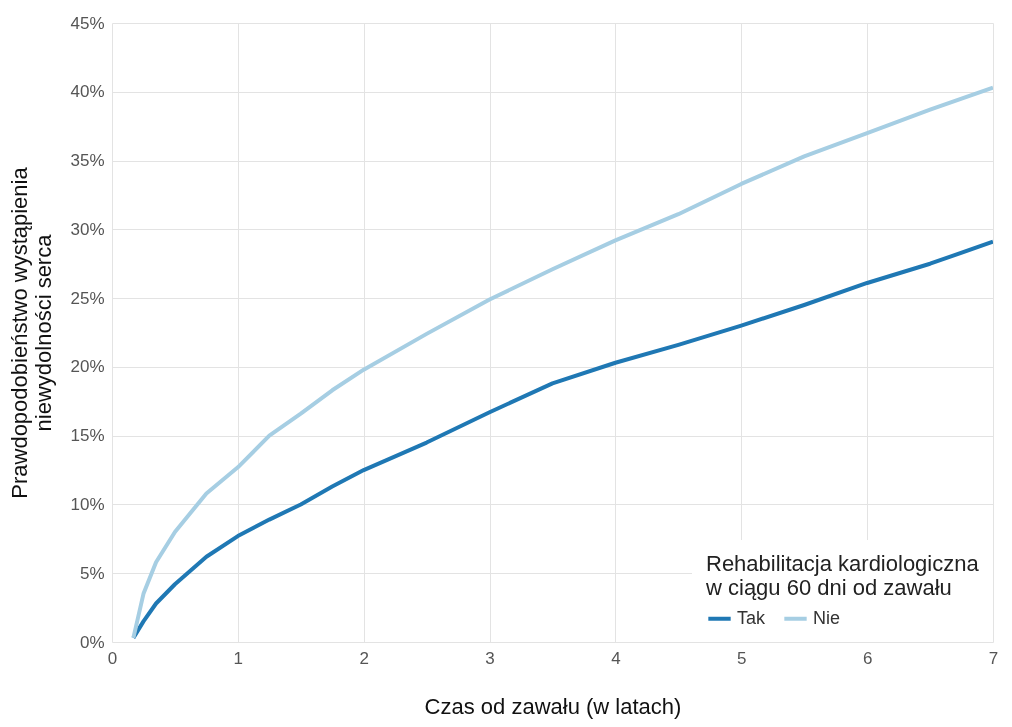 Image resolution: width=1012 pixels, height=727 pixels. Describe the element at coordinates (742, 658) in the screenshot. I see `x-tick-label: 5` at that location.